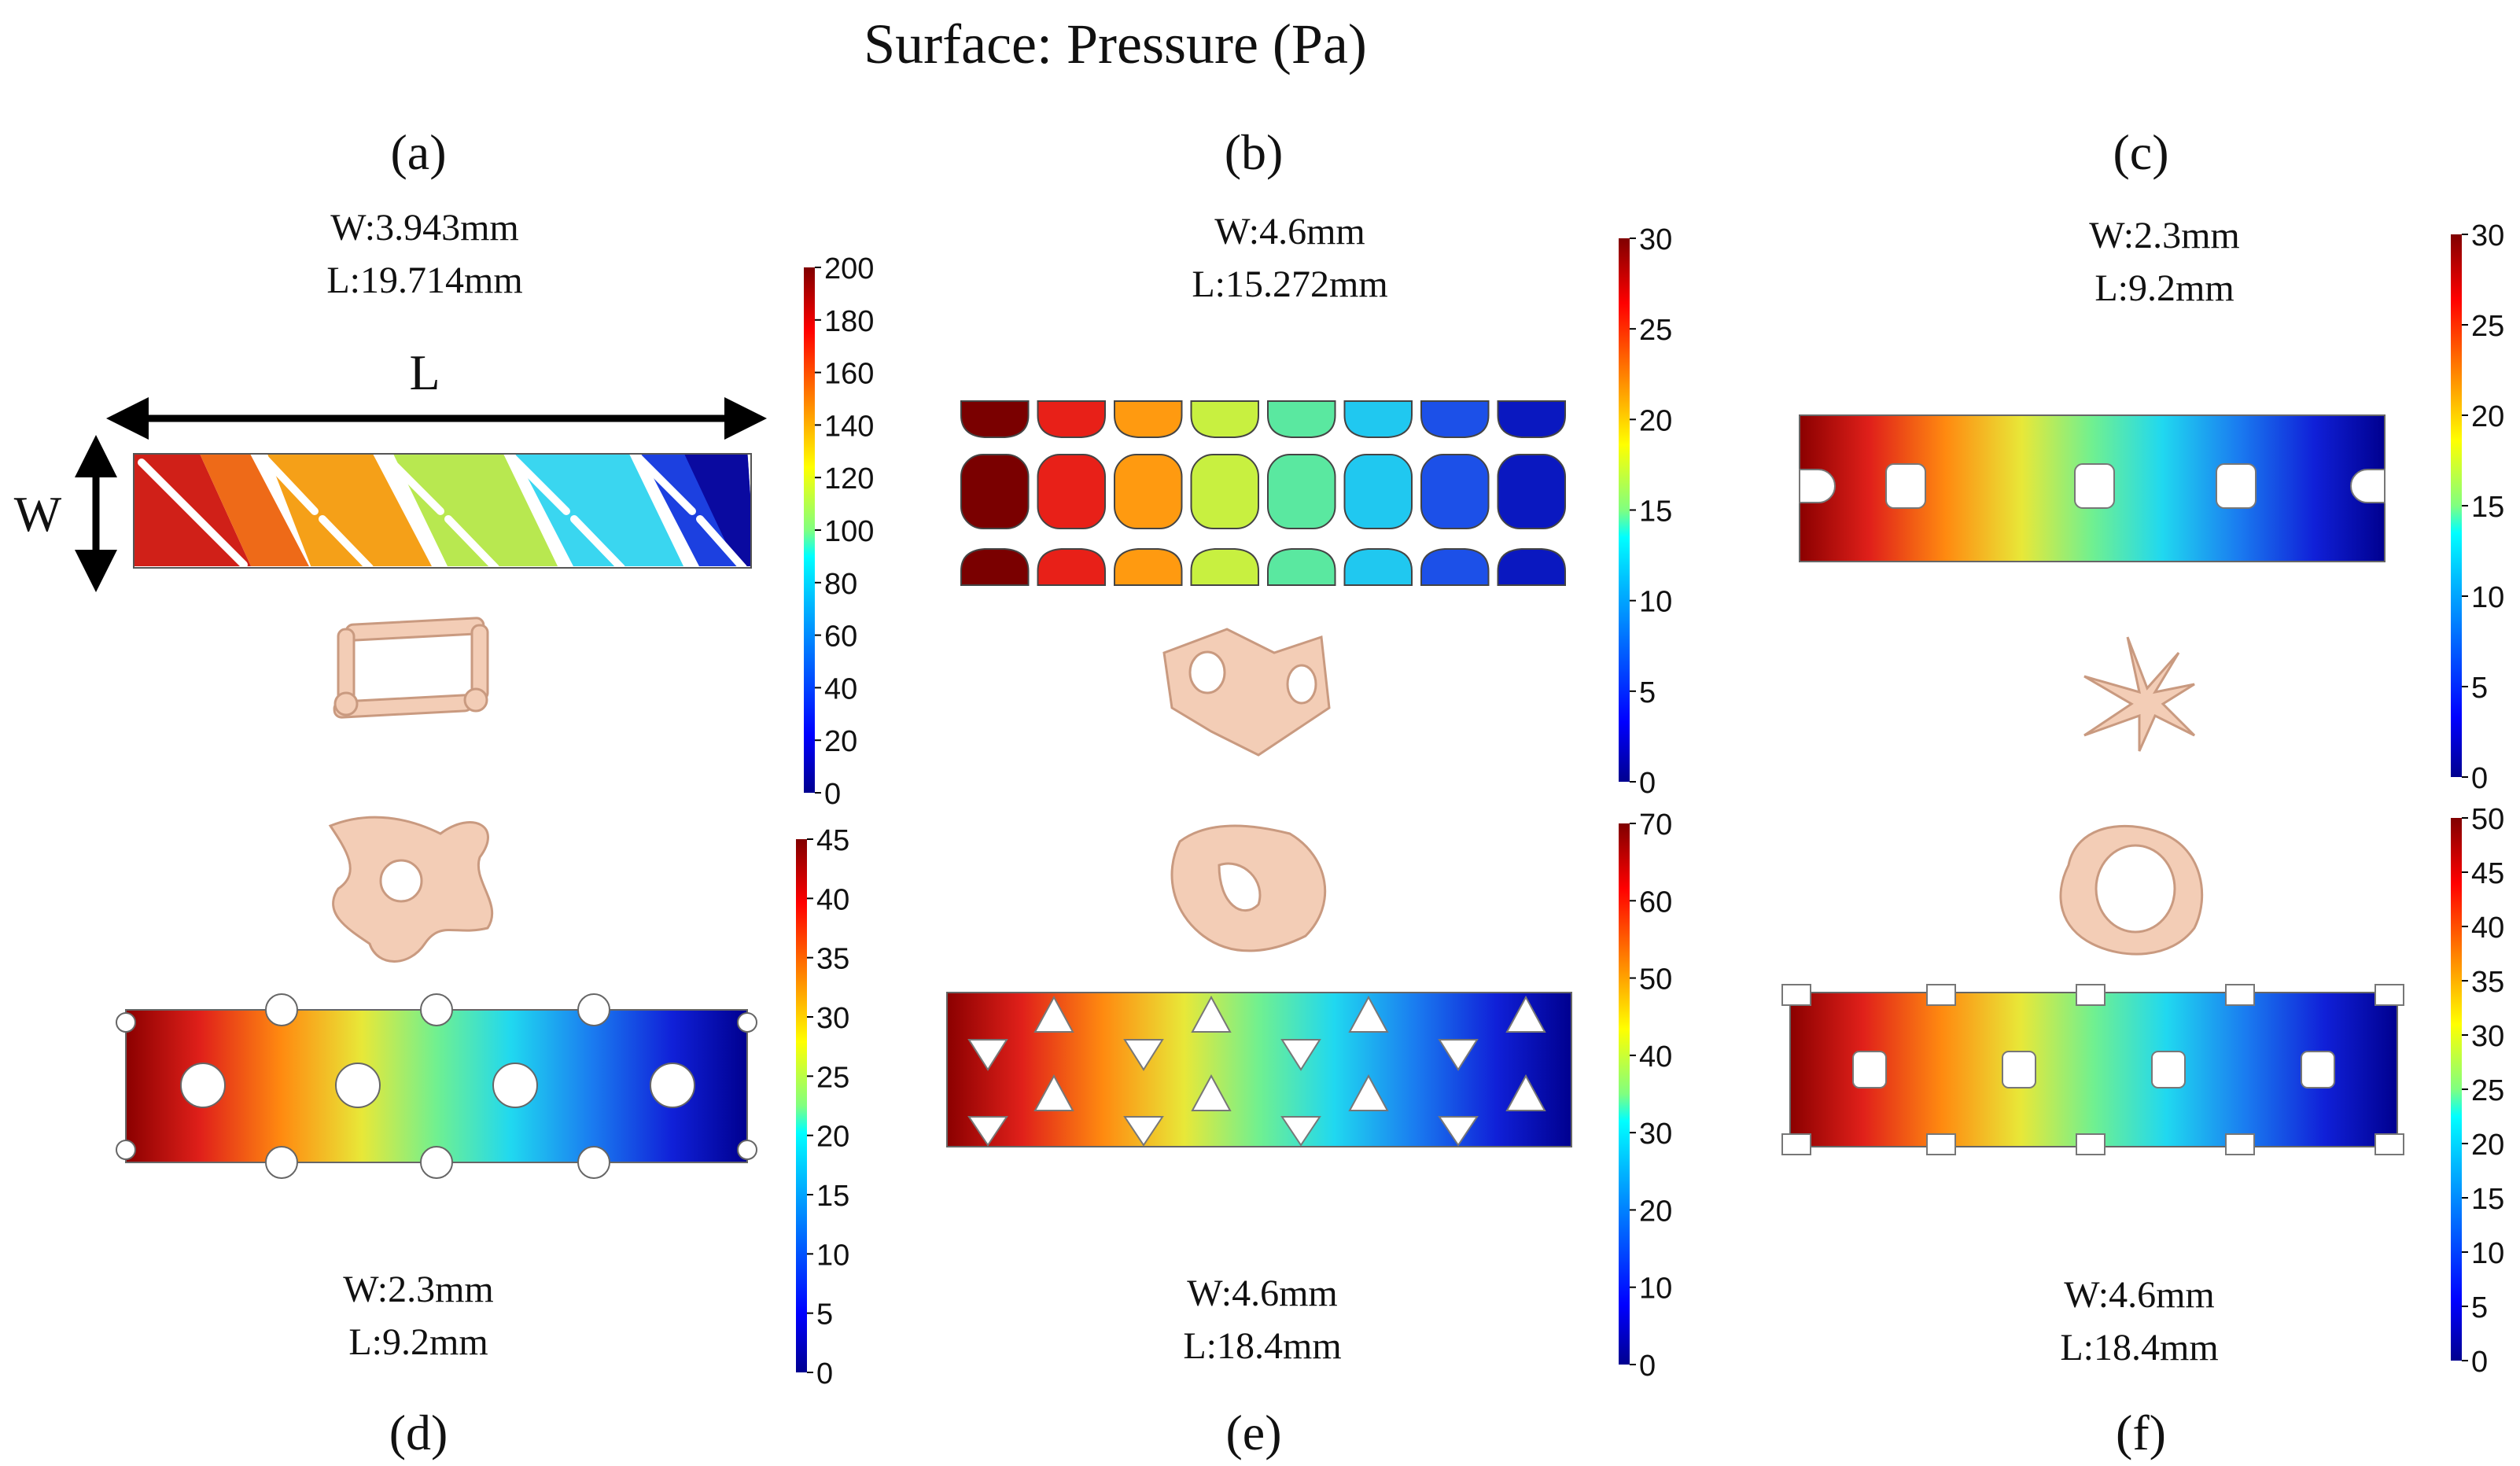  What do you see at coordinates (1115, 44) in the screenshot?
I see `figure-title: Surface: Pressure (Pa)` at bounding box center [1115, 44].